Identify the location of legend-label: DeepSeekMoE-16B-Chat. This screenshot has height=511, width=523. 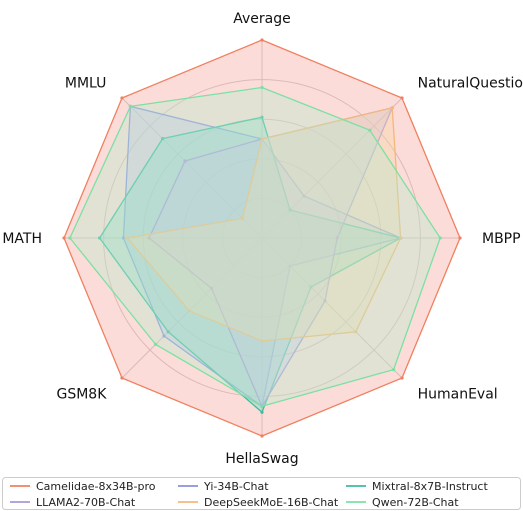
(271, 502).